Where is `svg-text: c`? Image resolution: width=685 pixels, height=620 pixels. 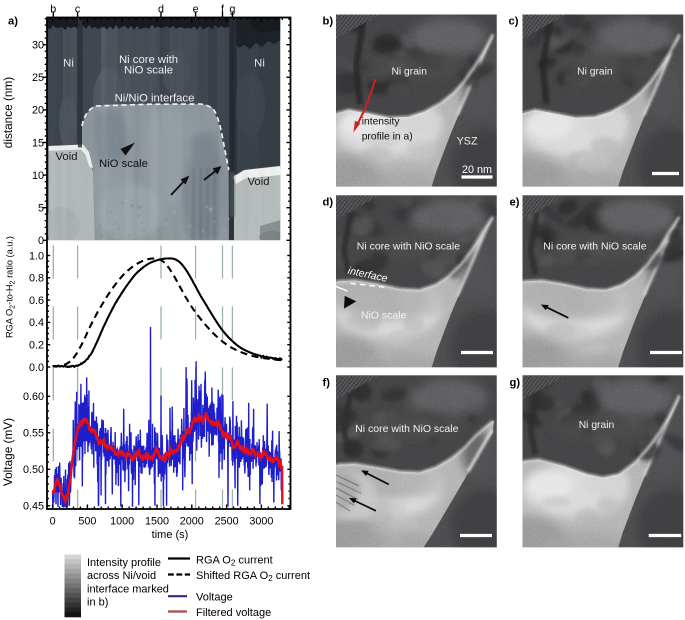
svg-text: c is located at coordinates (78, 10).